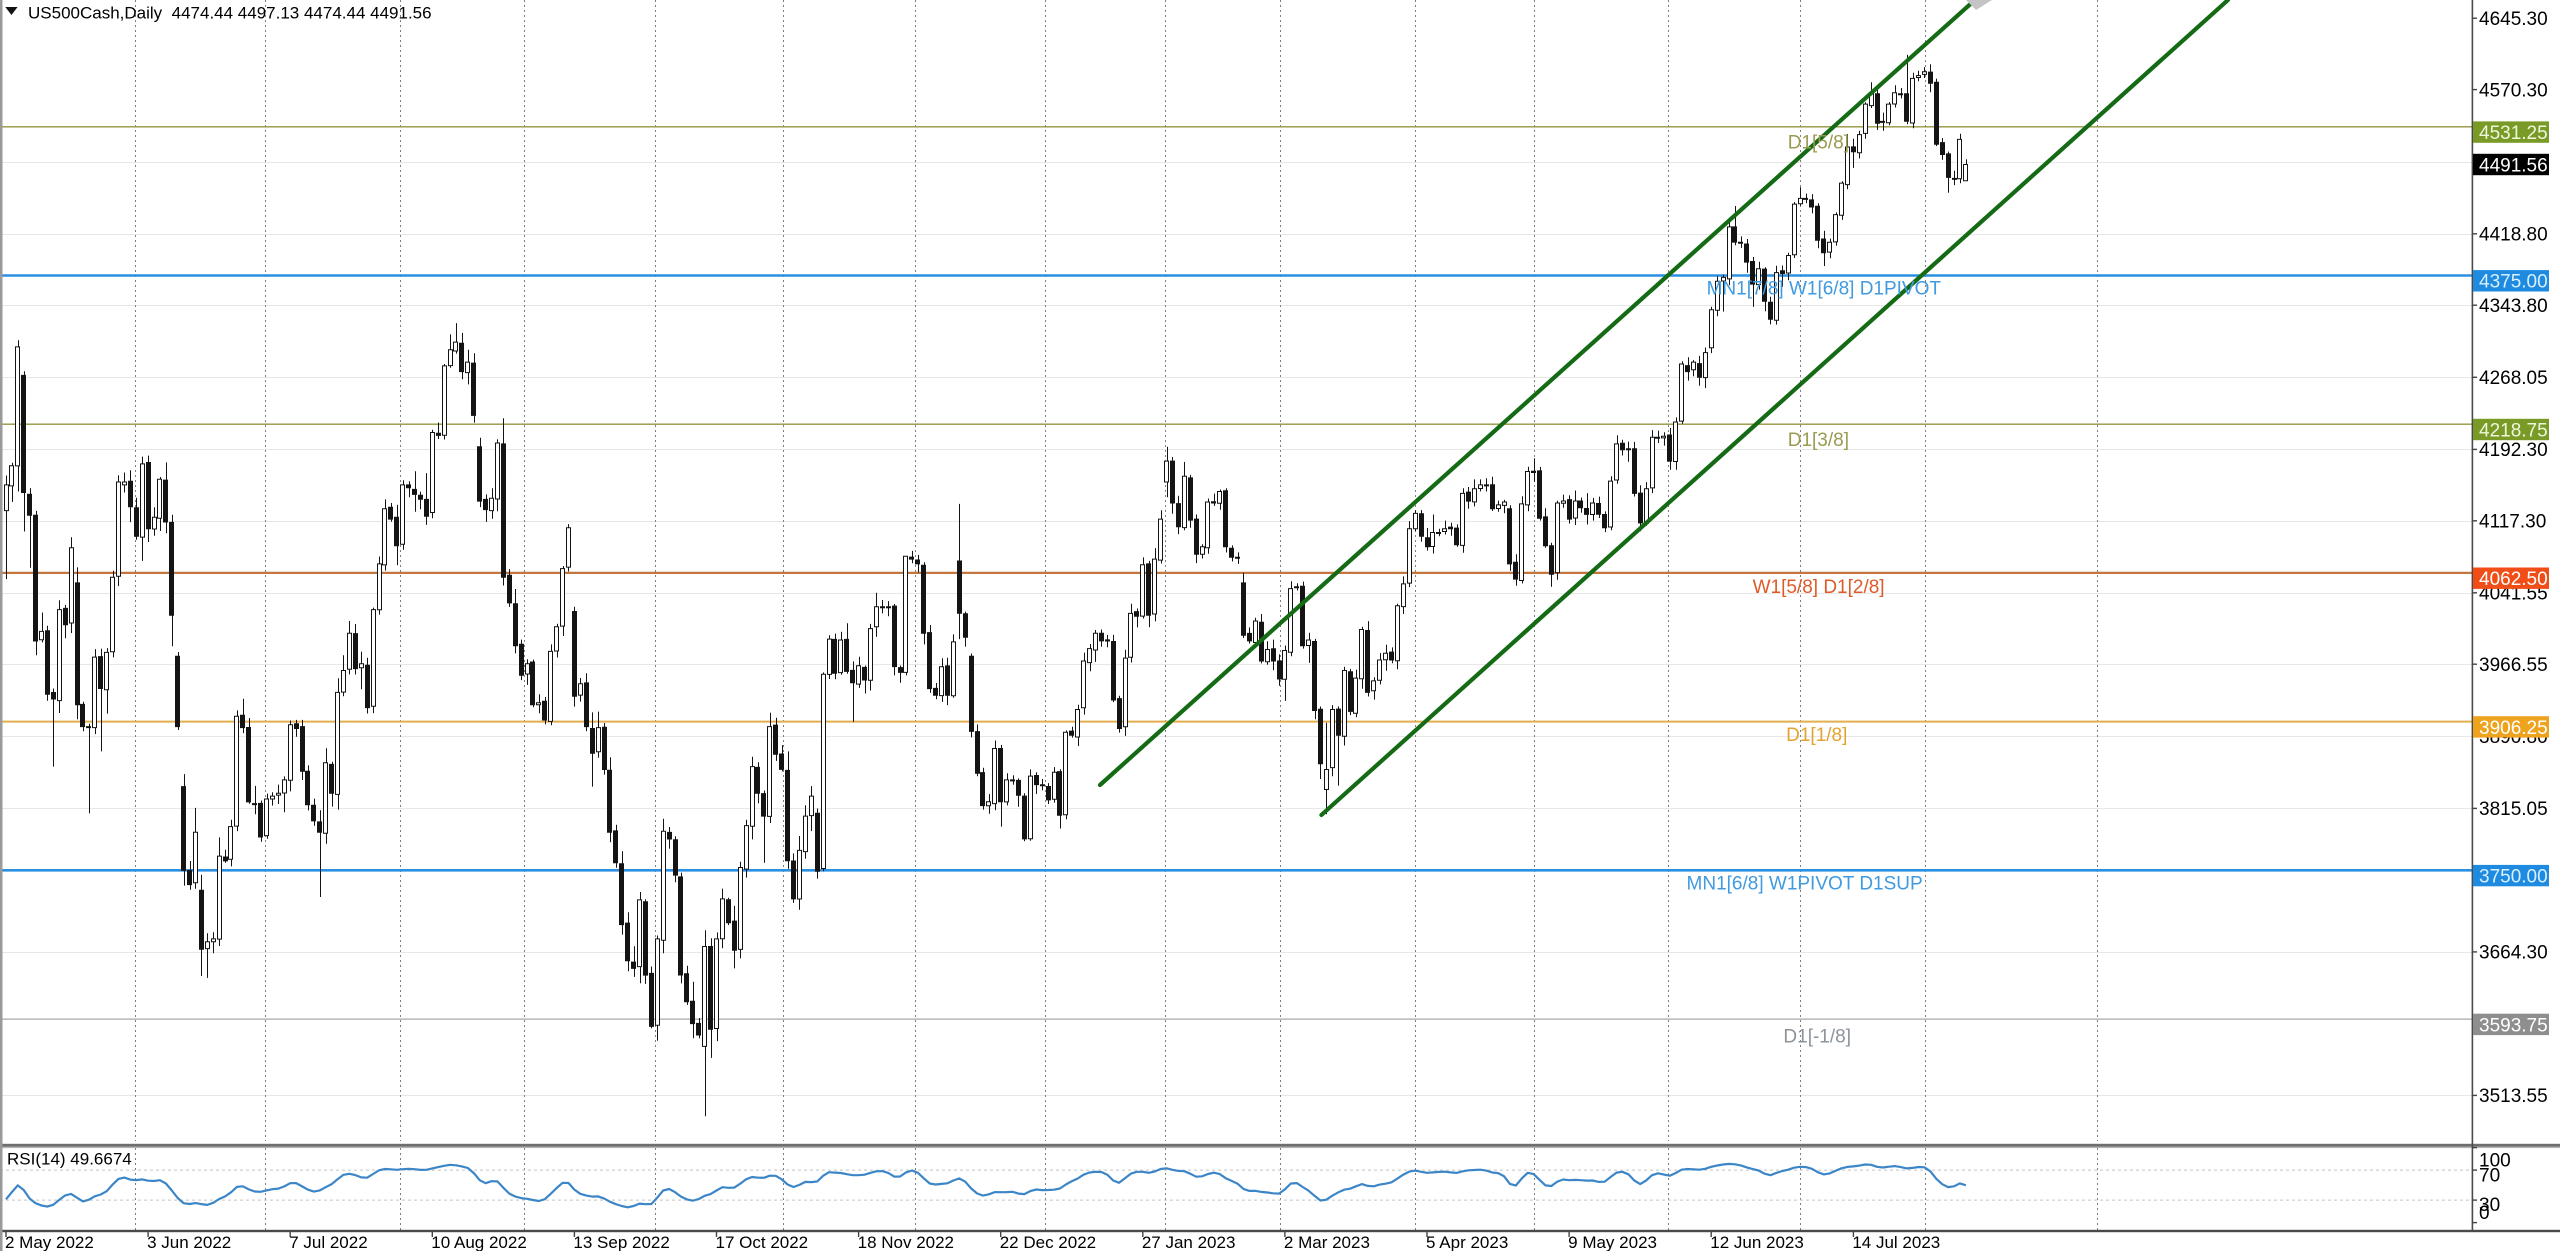  What do you see at coordinates (49, 1242) in the screenshot?
I see `svg-text: 2 May 2022` at bounding box center [49, 1242].